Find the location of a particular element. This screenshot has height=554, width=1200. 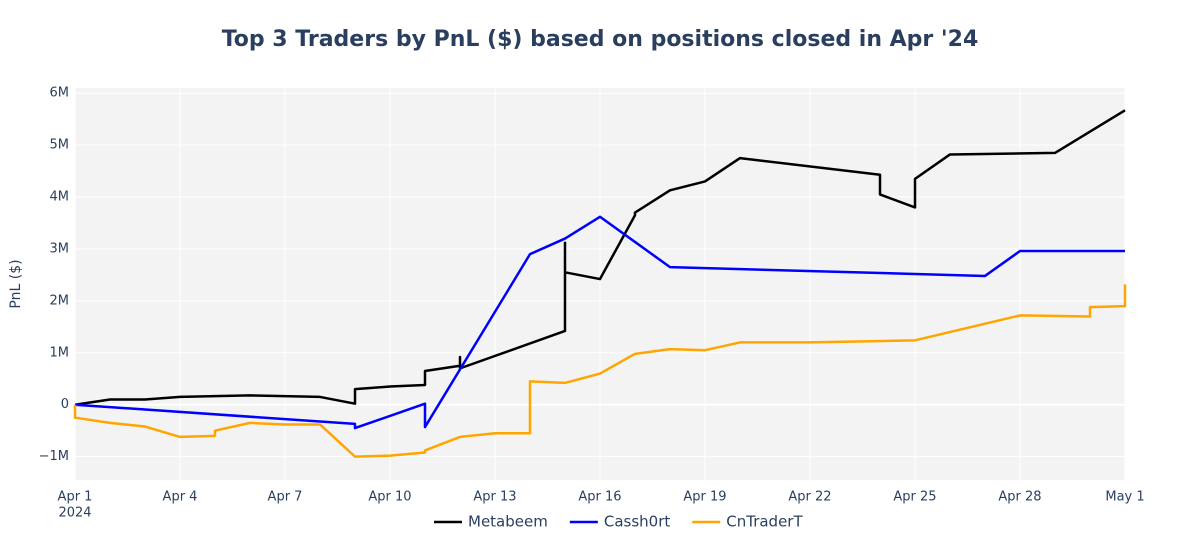

x-tick-label: Apr 16 is located at coordinates (599, 497).